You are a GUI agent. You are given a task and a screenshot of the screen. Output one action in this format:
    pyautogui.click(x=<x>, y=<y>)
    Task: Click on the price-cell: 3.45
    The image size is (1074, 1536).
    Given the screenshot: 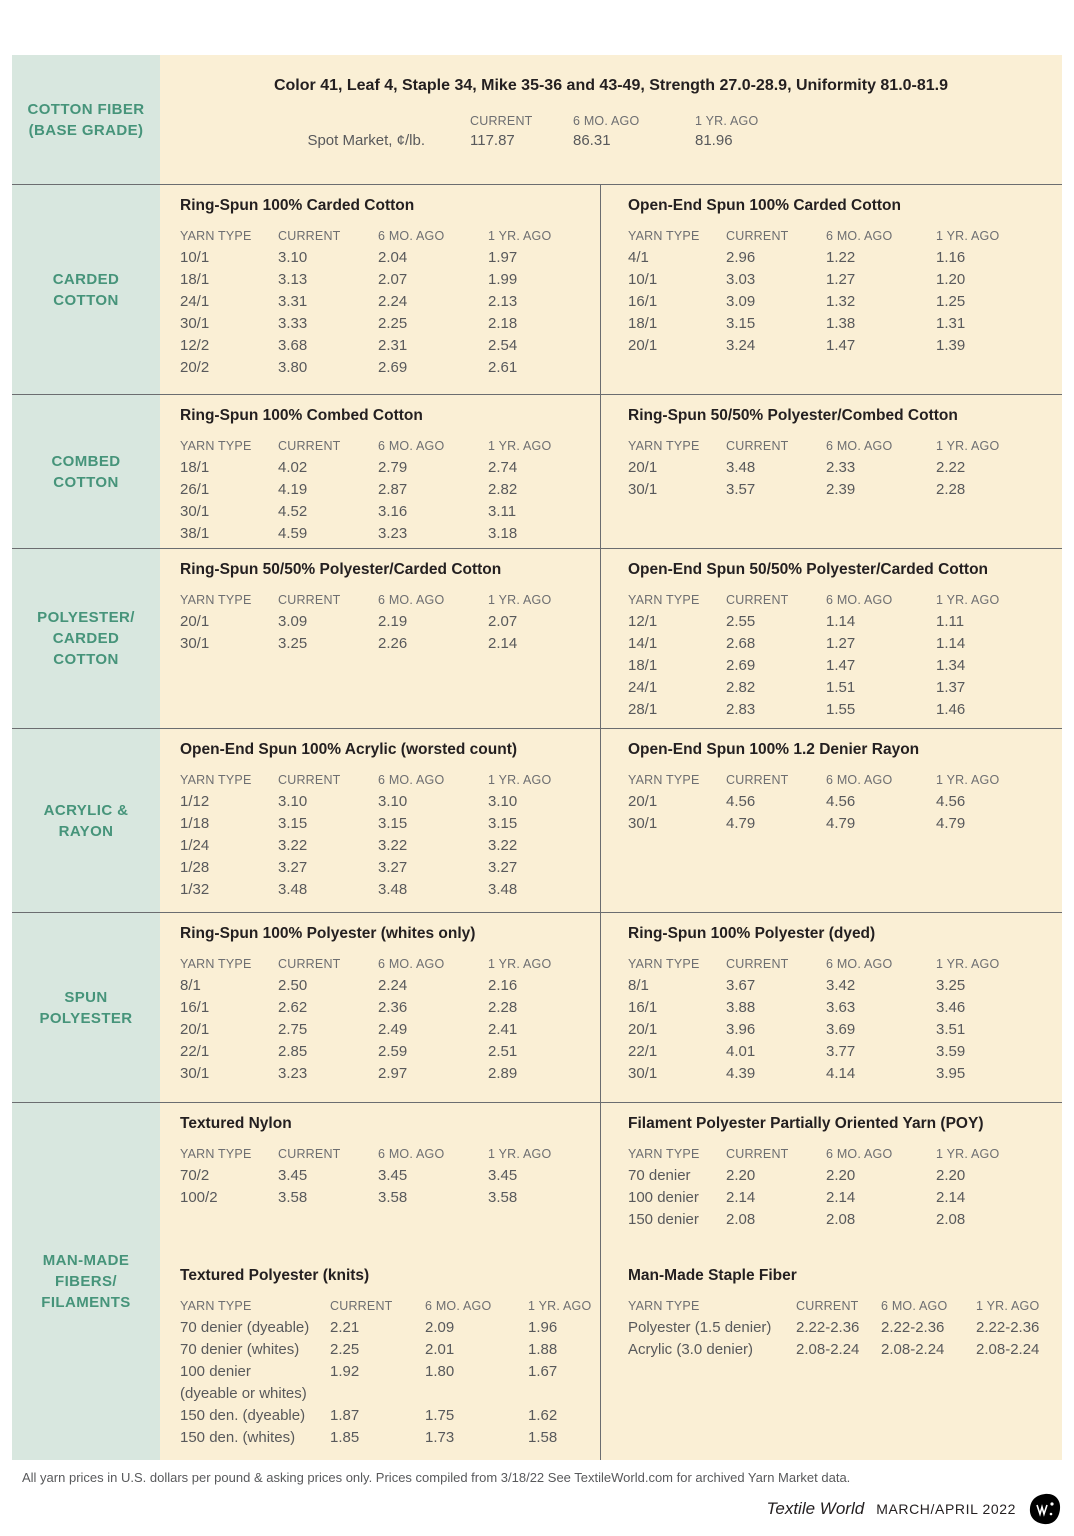 What is the action you would take?
    pyautogui.click(x=293, y=1175)
    